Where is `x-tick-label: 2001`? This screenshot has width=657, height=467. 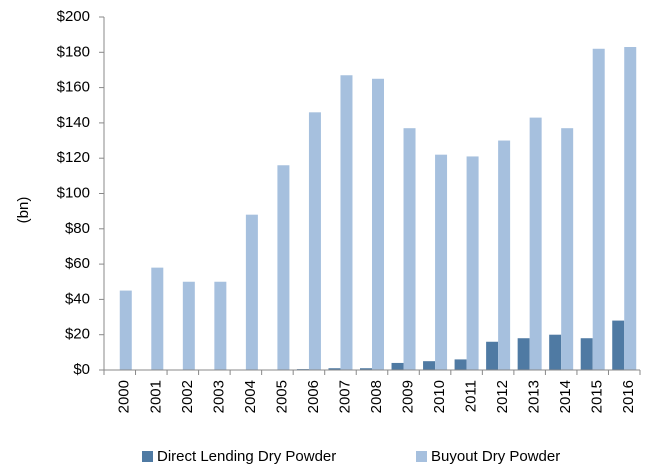
x-tick-label: 2001 is located at coordinates (155, 396).